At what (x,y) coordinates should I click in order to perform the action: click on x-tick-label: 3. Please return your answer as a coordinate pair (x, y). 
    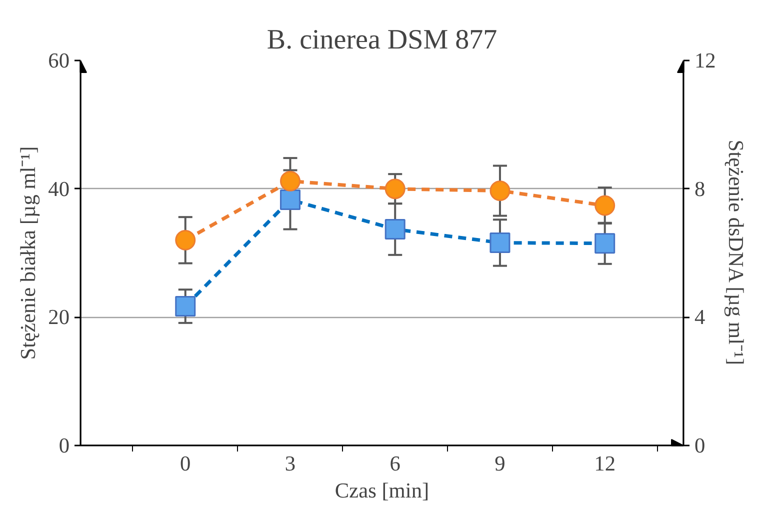
    Looking at the image, I should click on (290, 464).